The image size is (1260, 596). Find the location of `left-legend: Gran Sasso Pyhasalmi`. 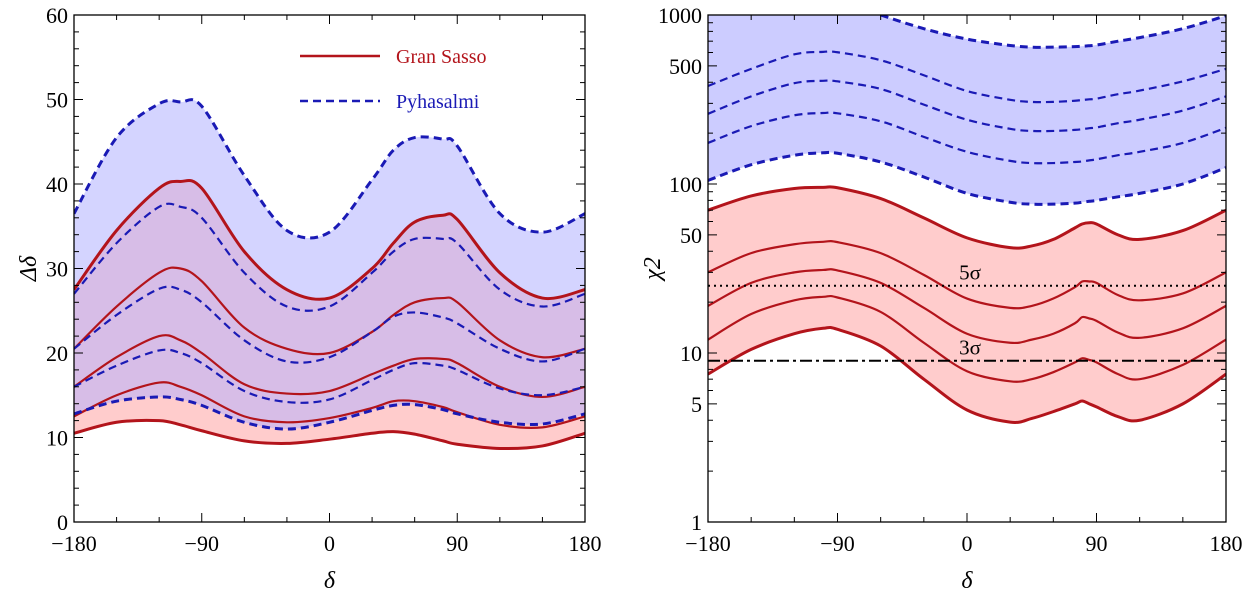

left-legend: Gran Sasso Pyhasalmi is located at coordinates (393, 79).